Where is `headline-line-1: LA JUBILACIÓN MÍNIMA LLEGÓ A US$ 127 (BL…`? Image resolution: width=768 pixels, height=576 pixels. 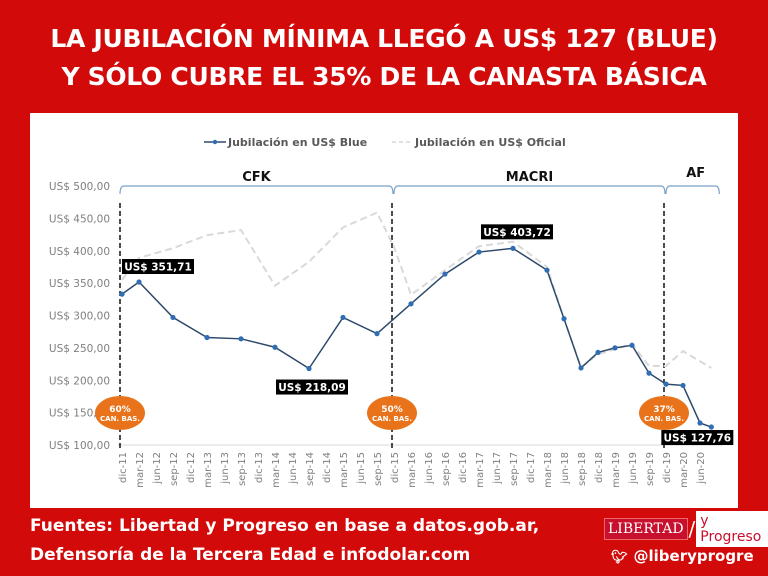
headline-line-1: LA JUBILACIÓN MÍNIMA LLEGÓ A US$ 127 (BL… is located at coordinates (384, 38).